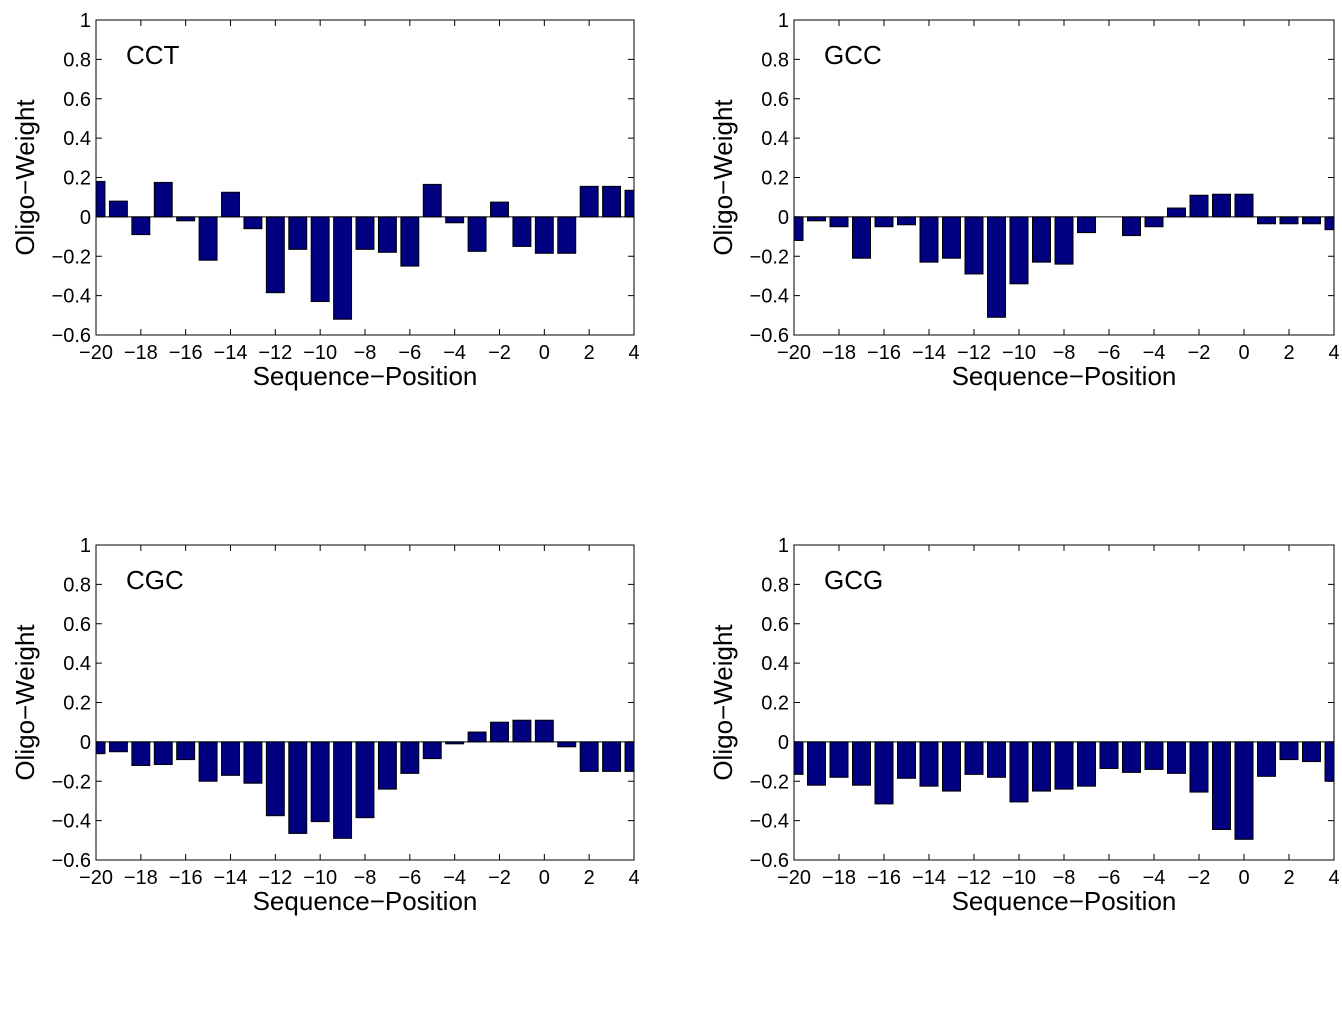 This screenshot has width=1342, height=1025. I want to click on x-tick-label: 4, so click(1333, 878).